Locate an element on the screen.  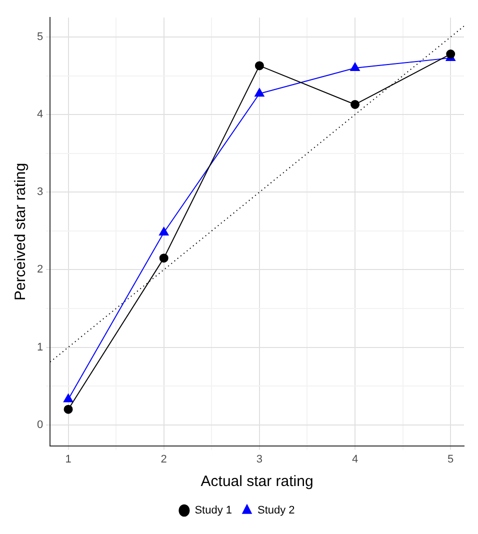
y-tick-label: 5 is located at coordinates (40, 37).